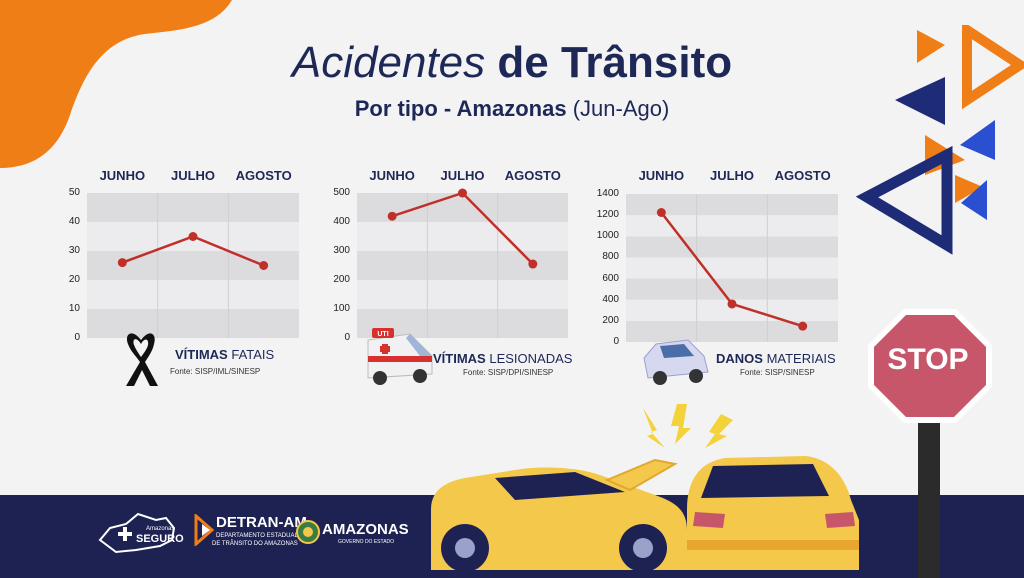 The height and width of the screenshot is (578, 1024). I want to click on y-tick-label: 600, so click(610, 278).